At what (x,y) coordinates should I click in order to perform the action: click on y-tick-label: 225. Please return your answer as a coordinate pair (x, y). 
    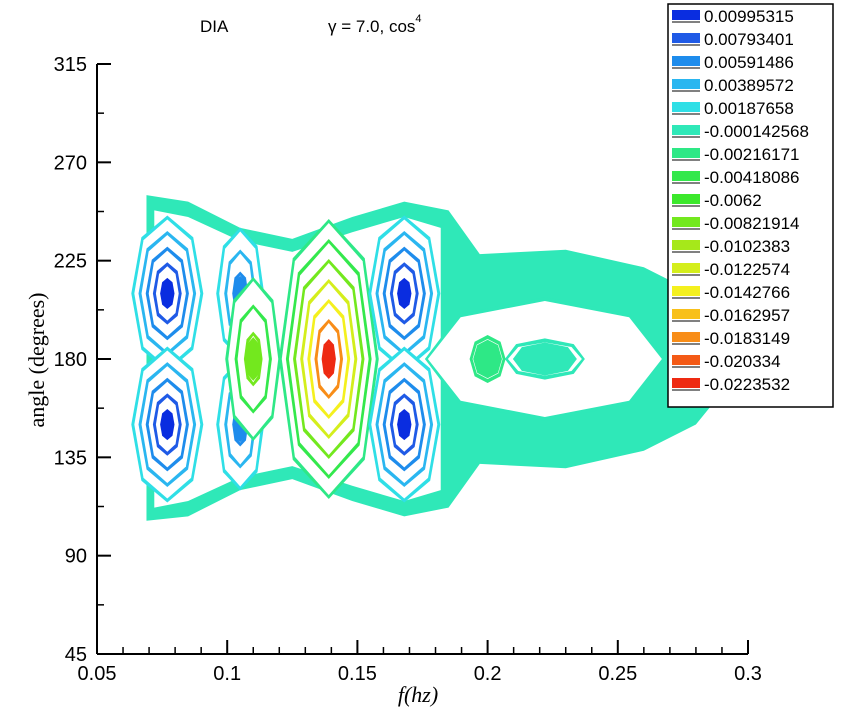
    Looking at the image, I should click on (70, 262).